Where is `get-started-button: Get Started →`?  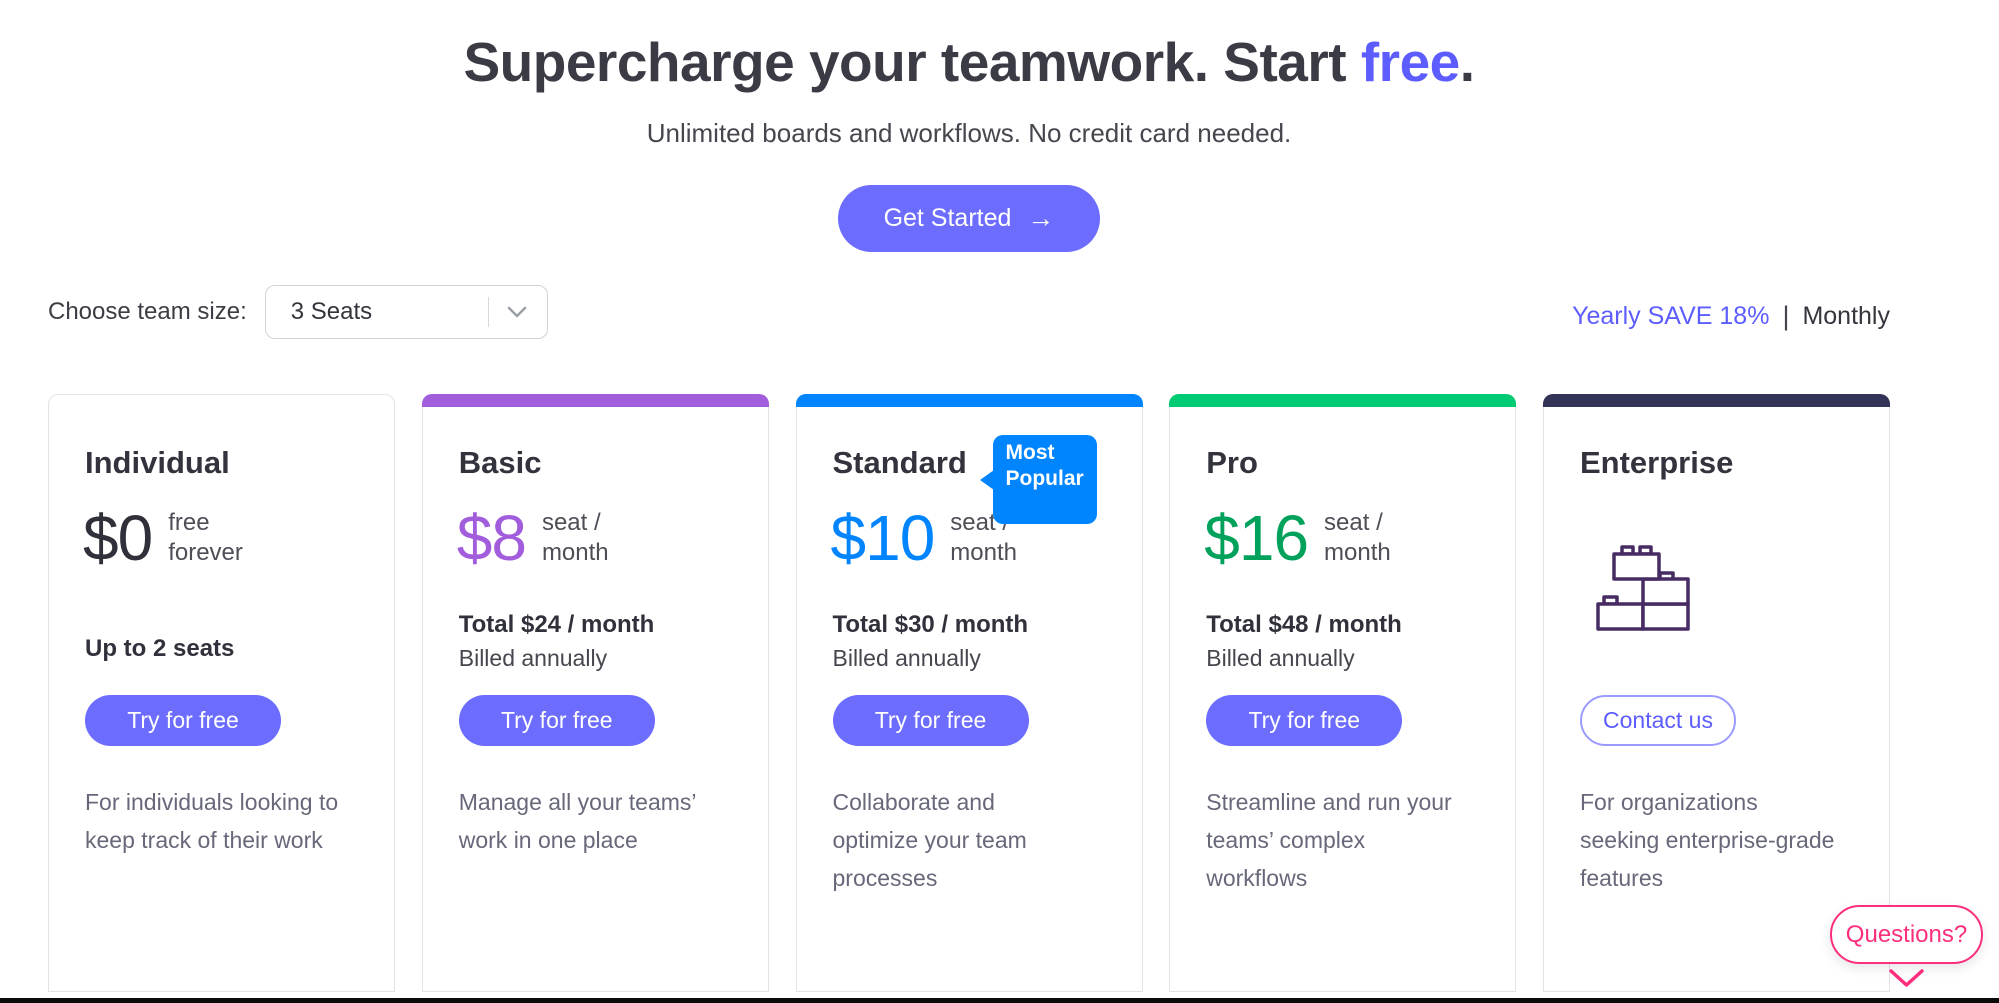
get-started-button: Get Started → is located at coordinates (969, 218).